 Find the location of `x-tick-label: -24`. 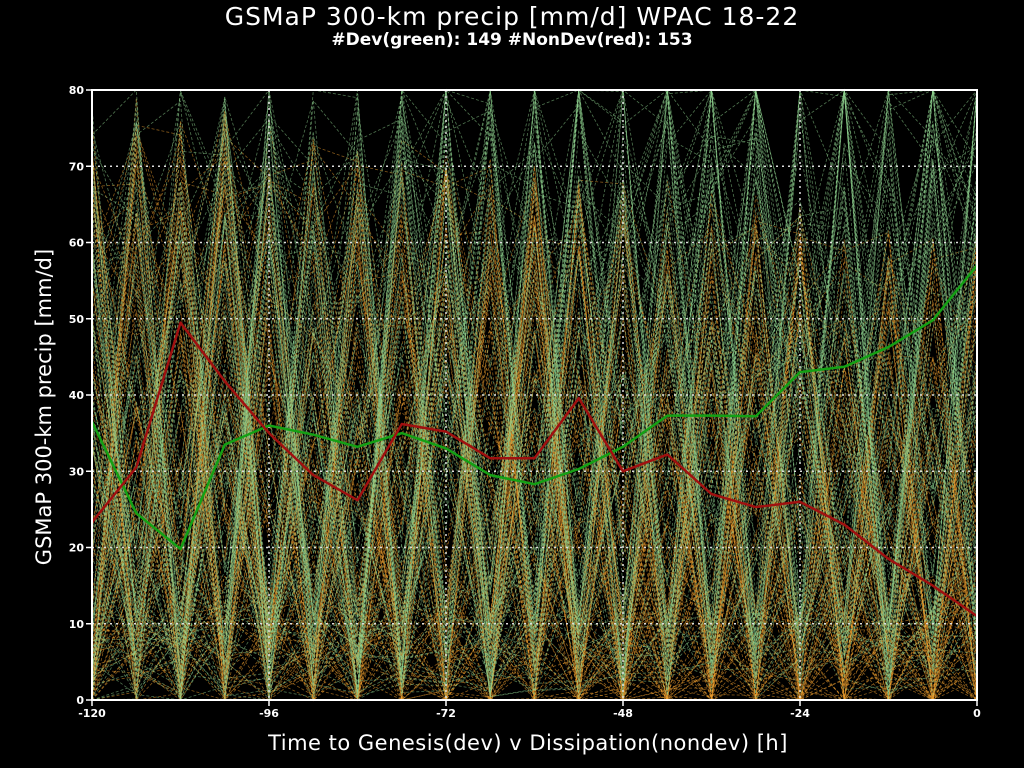

x-tick-label: -24 is located at coordinates (800, 713).